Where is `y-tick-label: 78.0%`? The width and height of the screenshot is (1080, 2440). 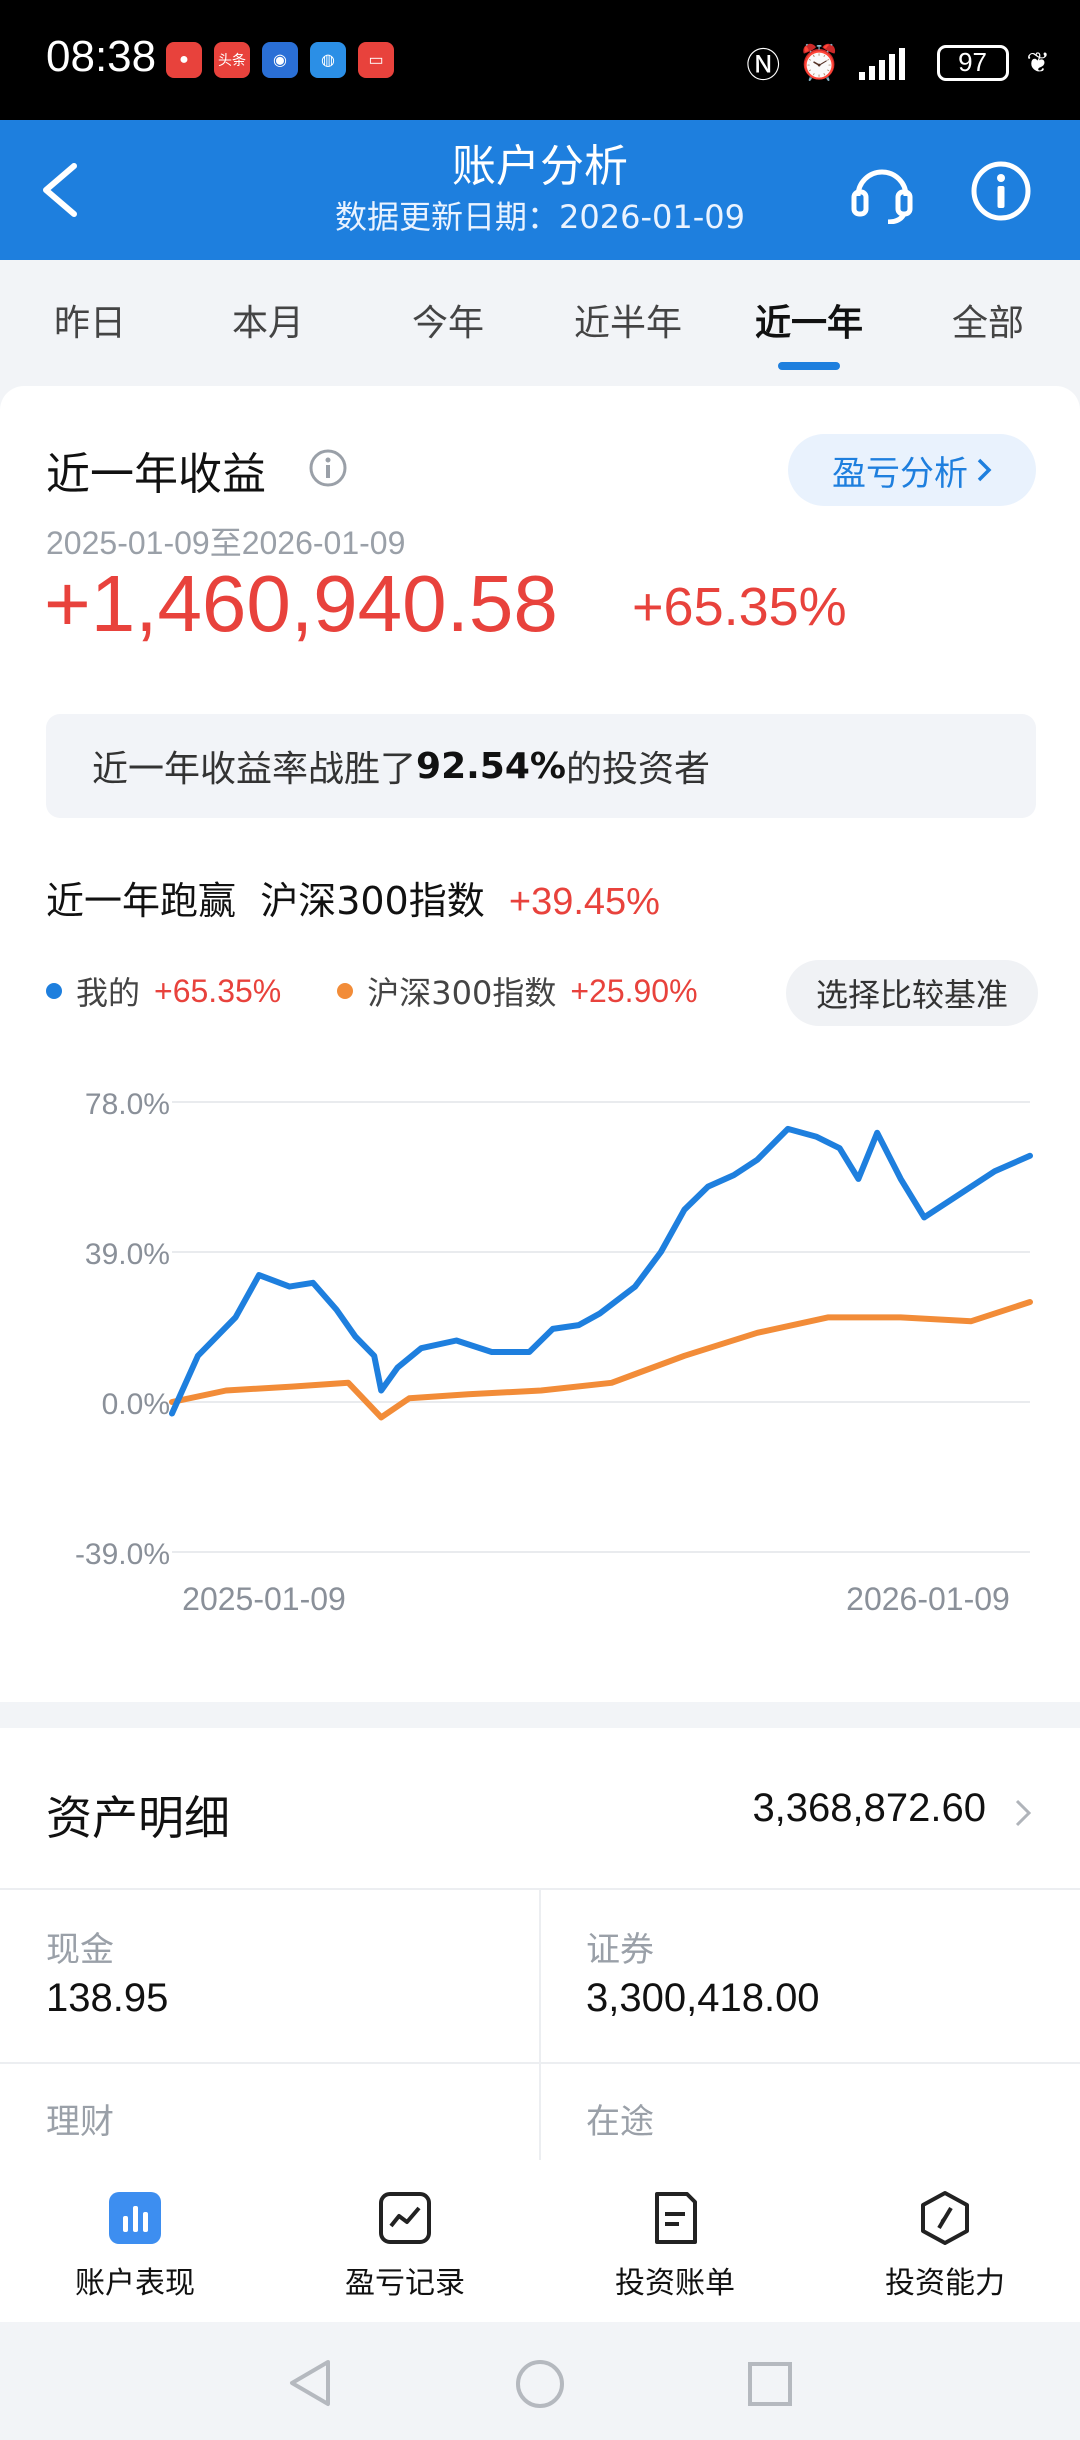 y-tick-label: 78.0% is located at coordinates (127, 1104).